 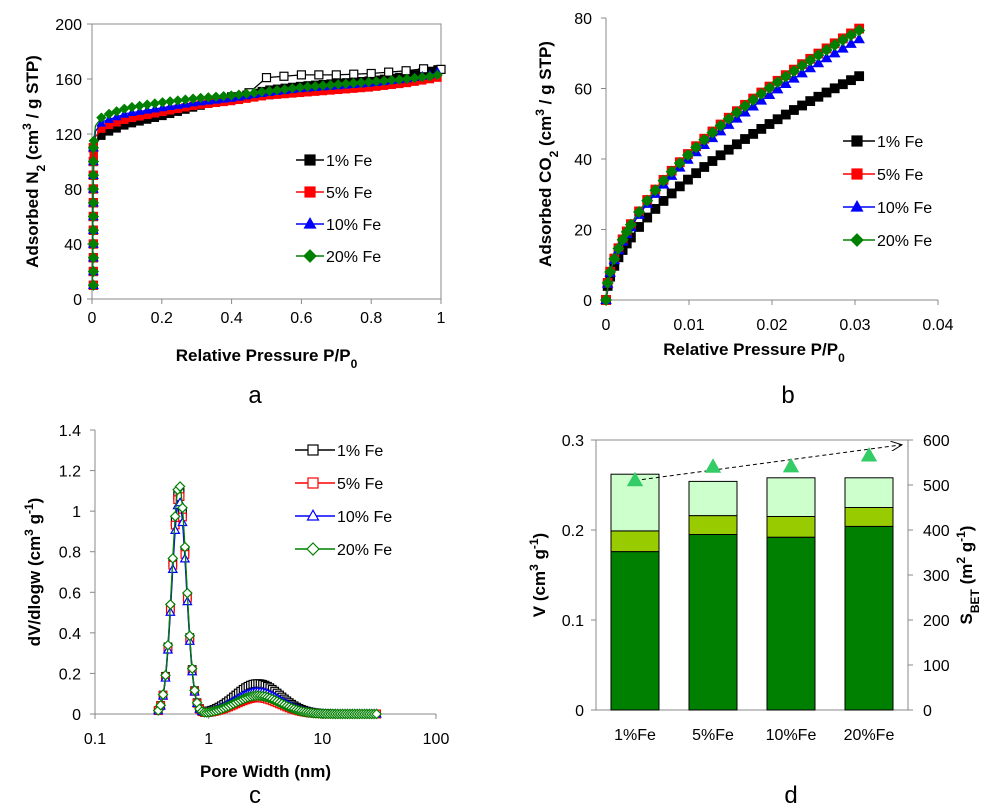 What do you see at coordinates (265, 771) in the screenshot?
I see `x-axis-label: Pore Width (nm)` at bounding box center [265, 771].